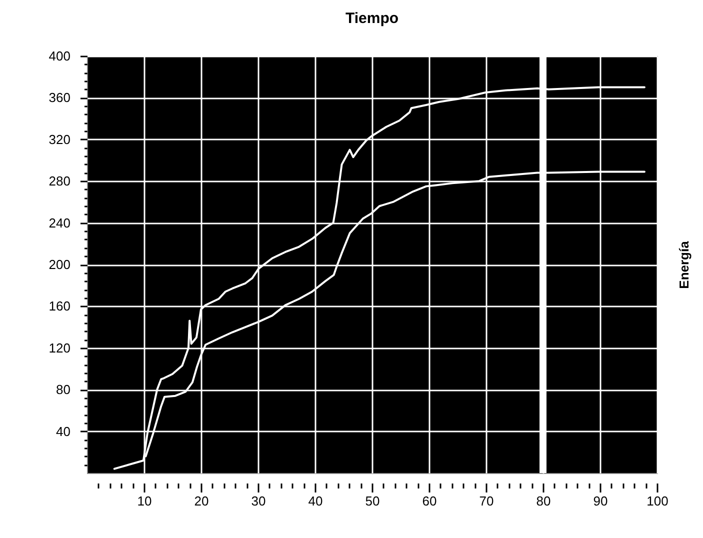 Image resolution: width=703 pixels, height=538 pixels. Describe the element at coordinates (144, 501) in the screenshot. I see `x-tick-label: 10` at that location.